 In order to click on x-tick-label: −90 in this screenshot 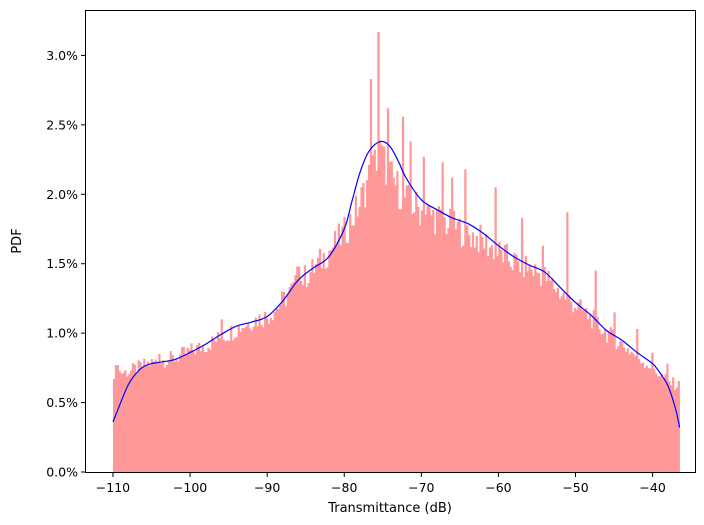, I will do `click(267, 487)`.